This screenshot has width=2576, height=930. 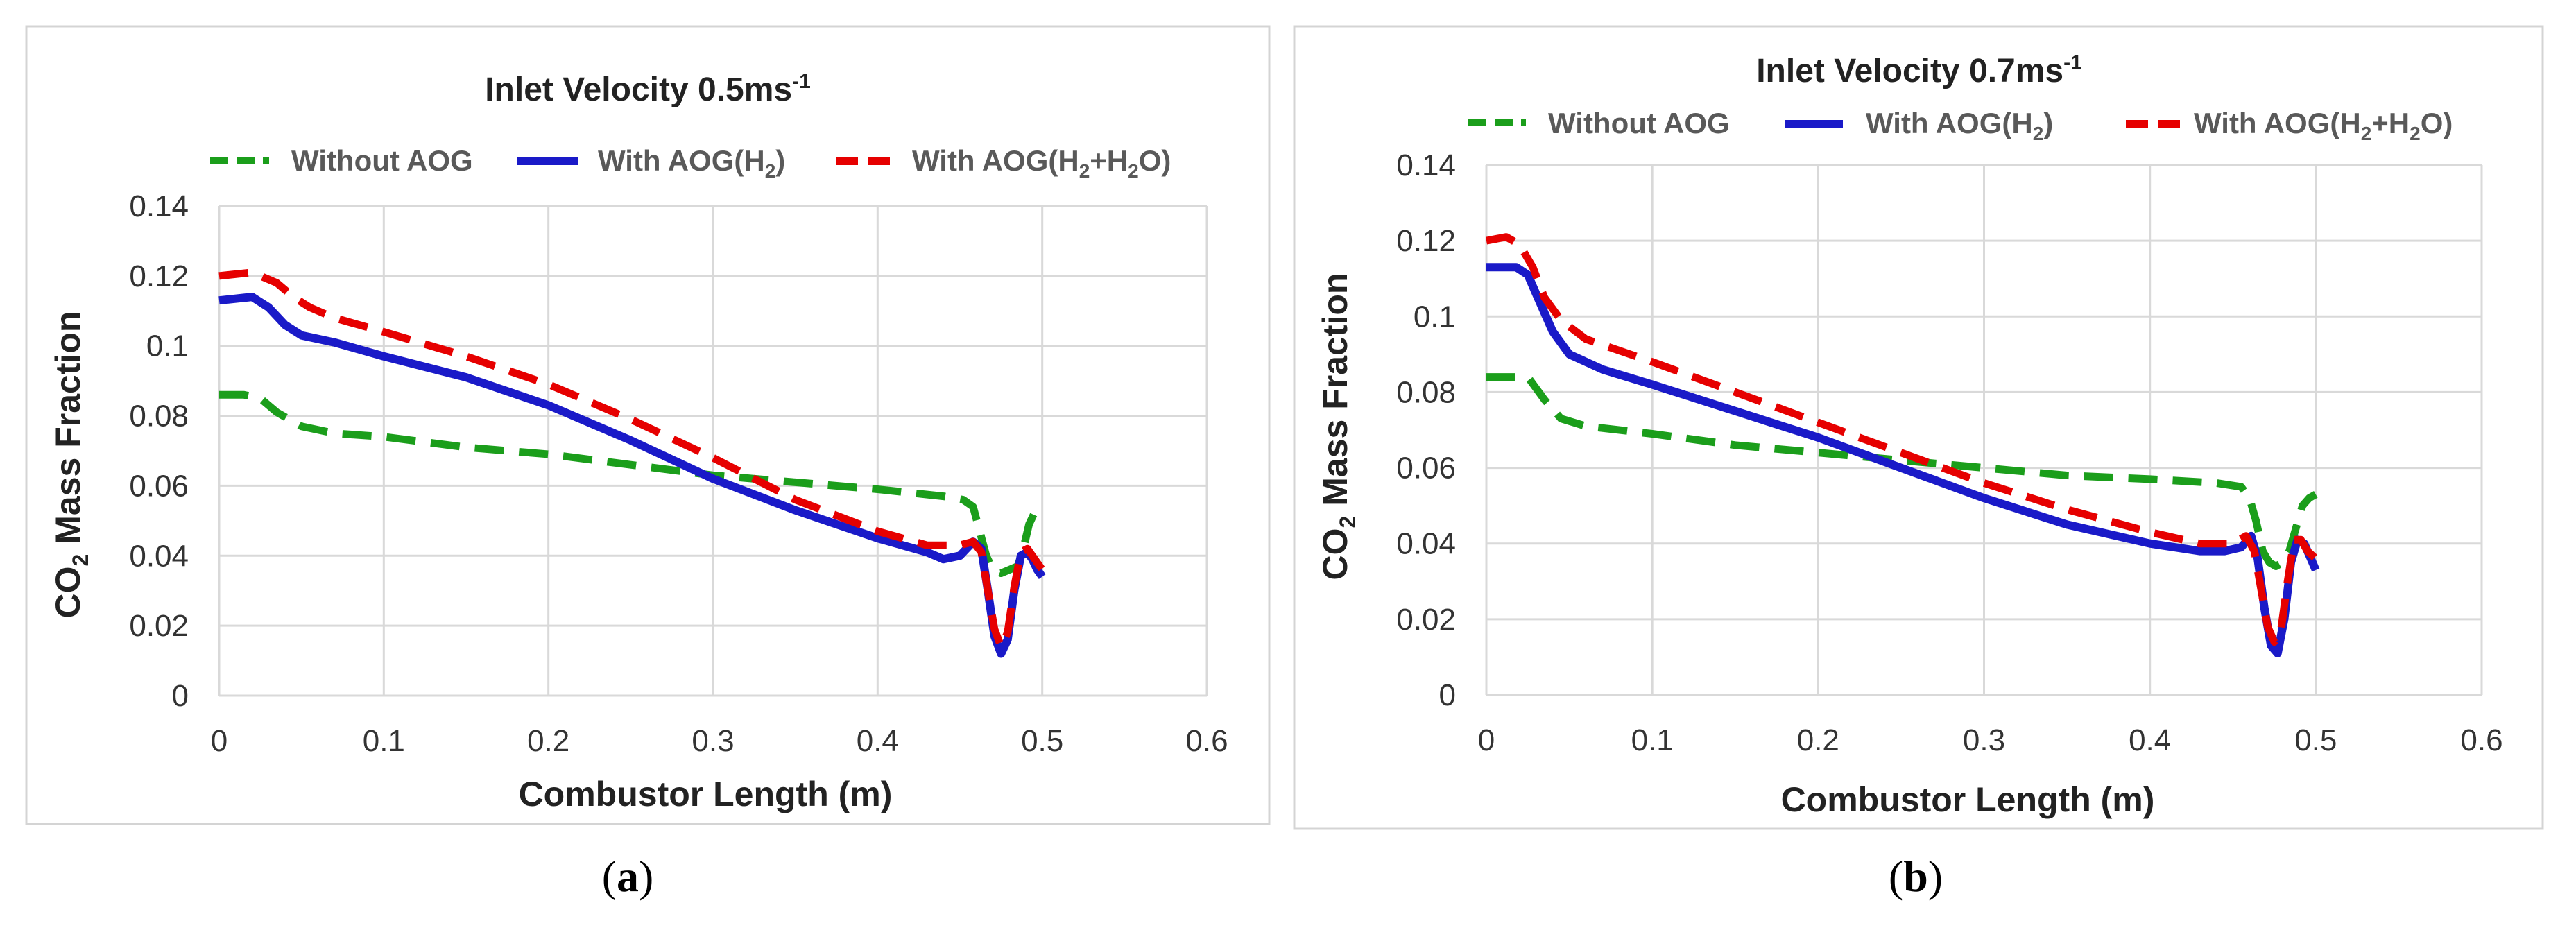 I want to click on caption-letter: a, so click(x=628, y=876).